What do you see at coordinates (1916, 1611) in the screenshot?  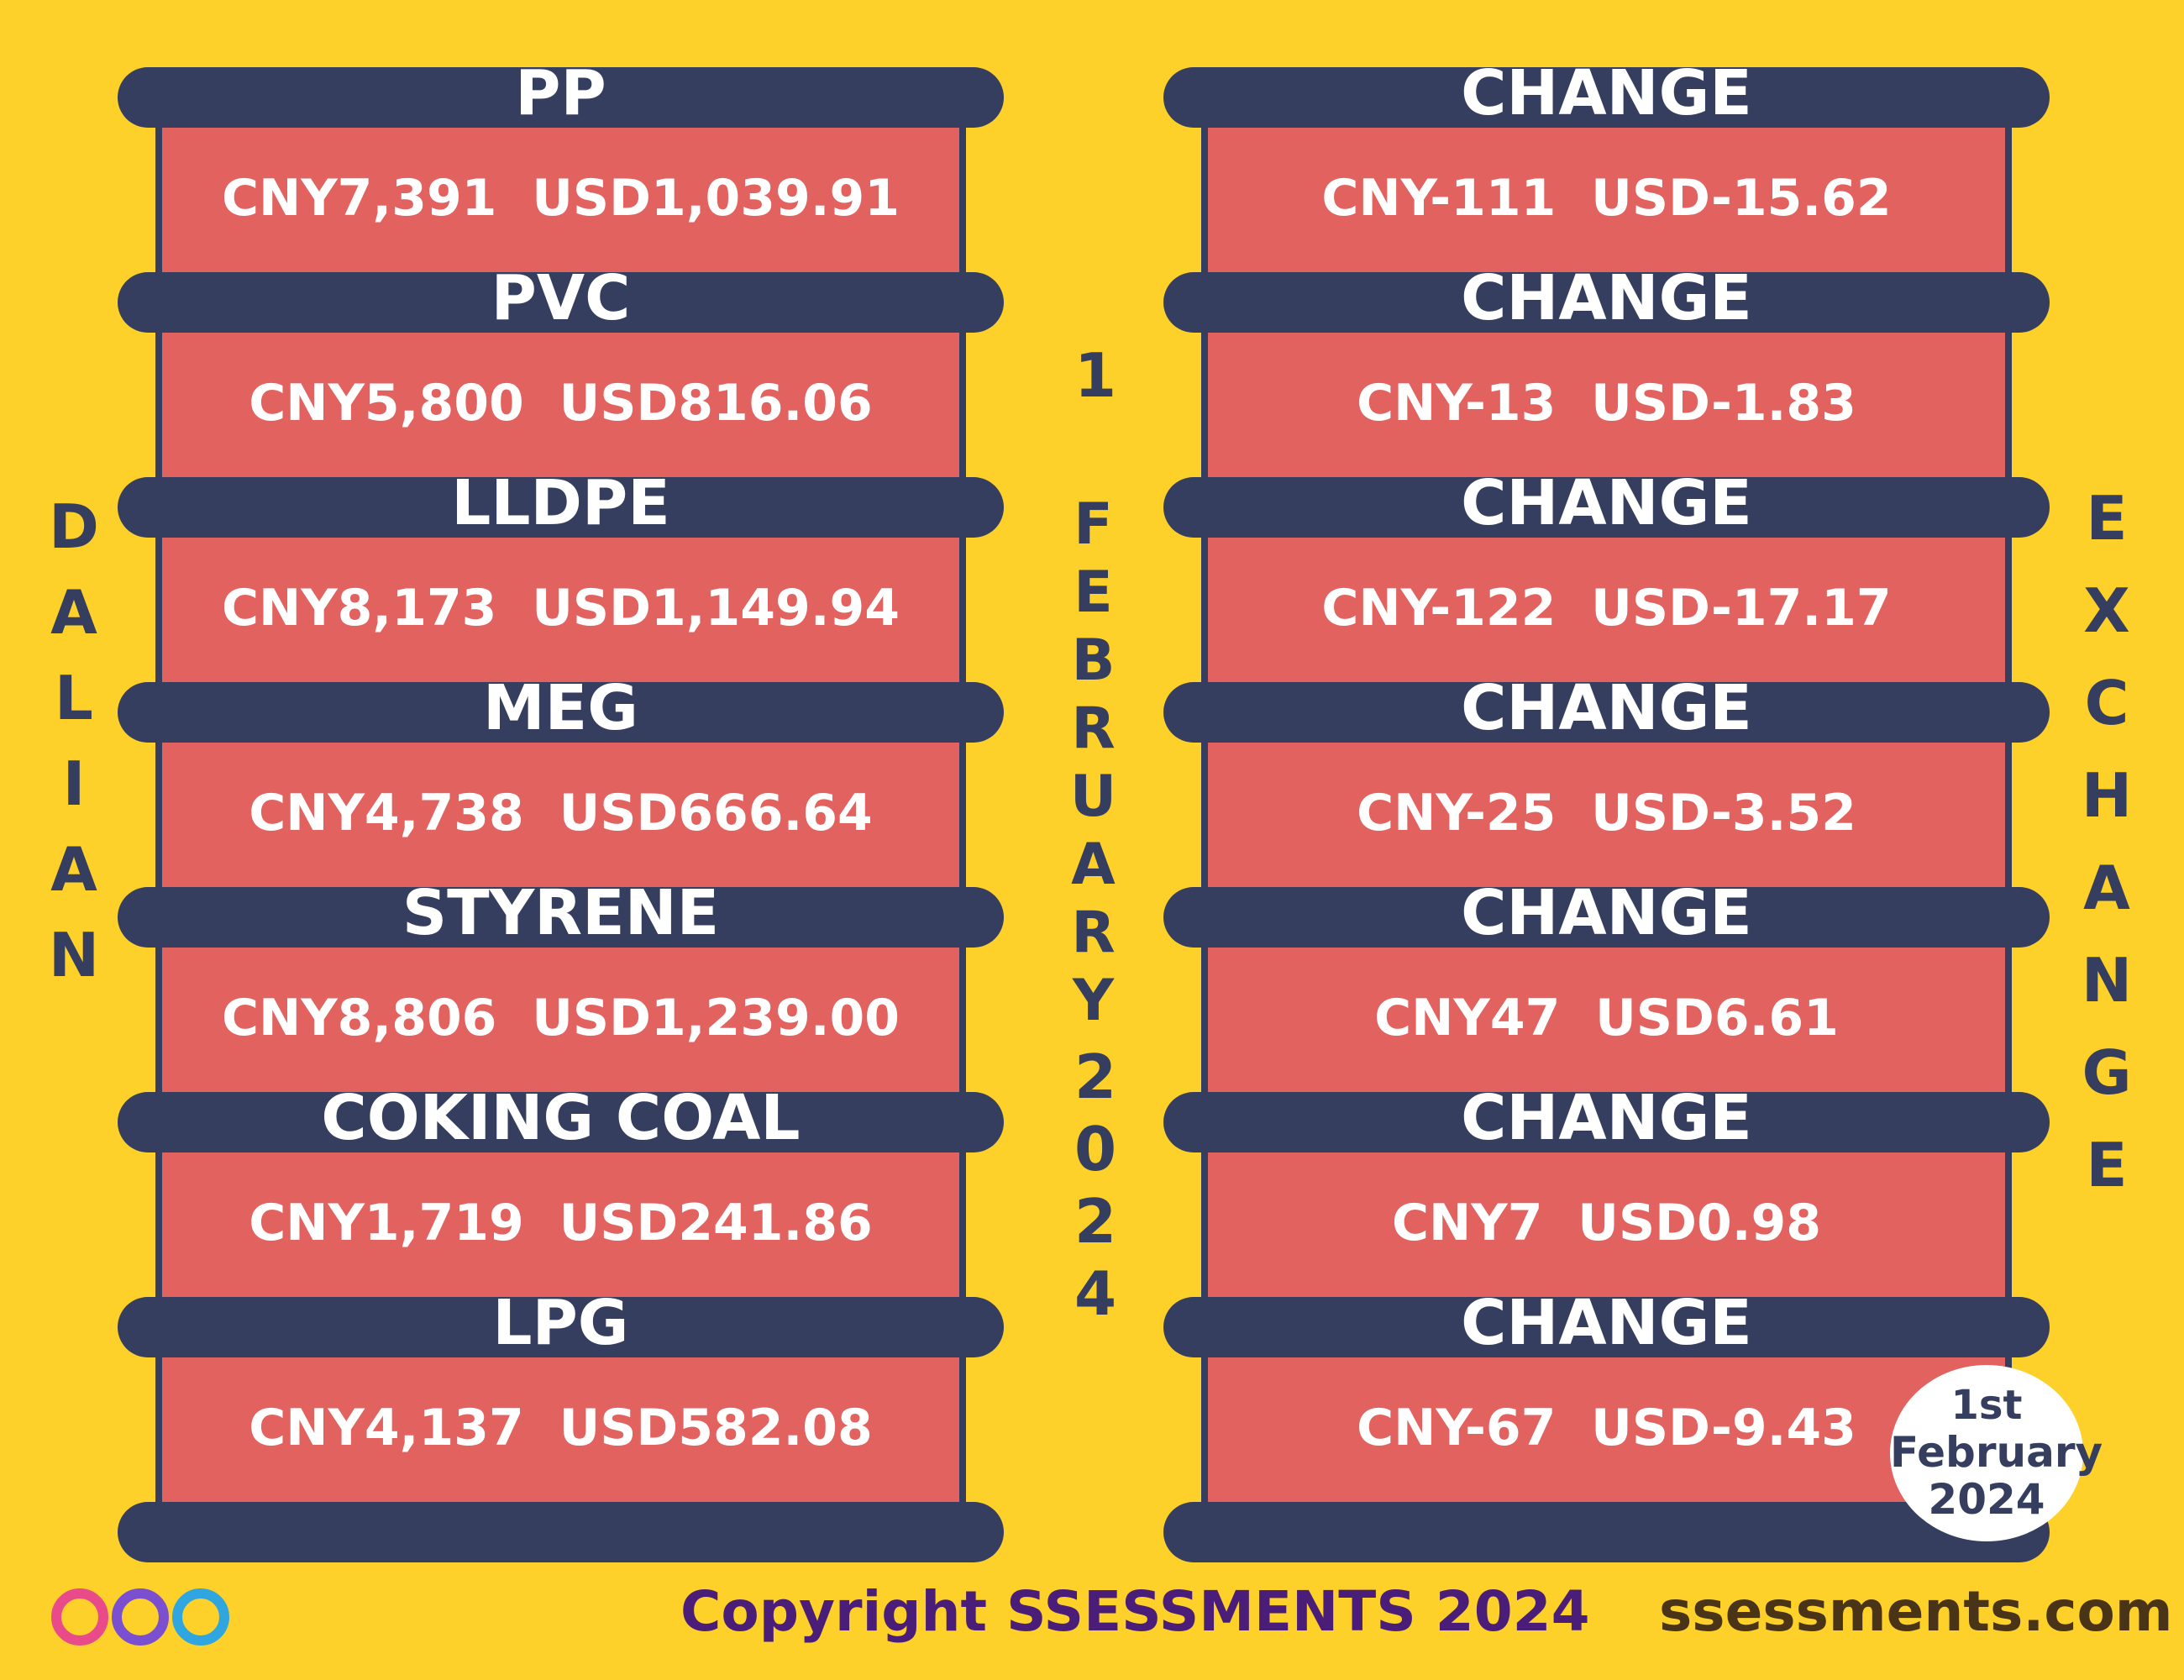 I see `website: ssessments.com` at bounding box center [1916, 1611].